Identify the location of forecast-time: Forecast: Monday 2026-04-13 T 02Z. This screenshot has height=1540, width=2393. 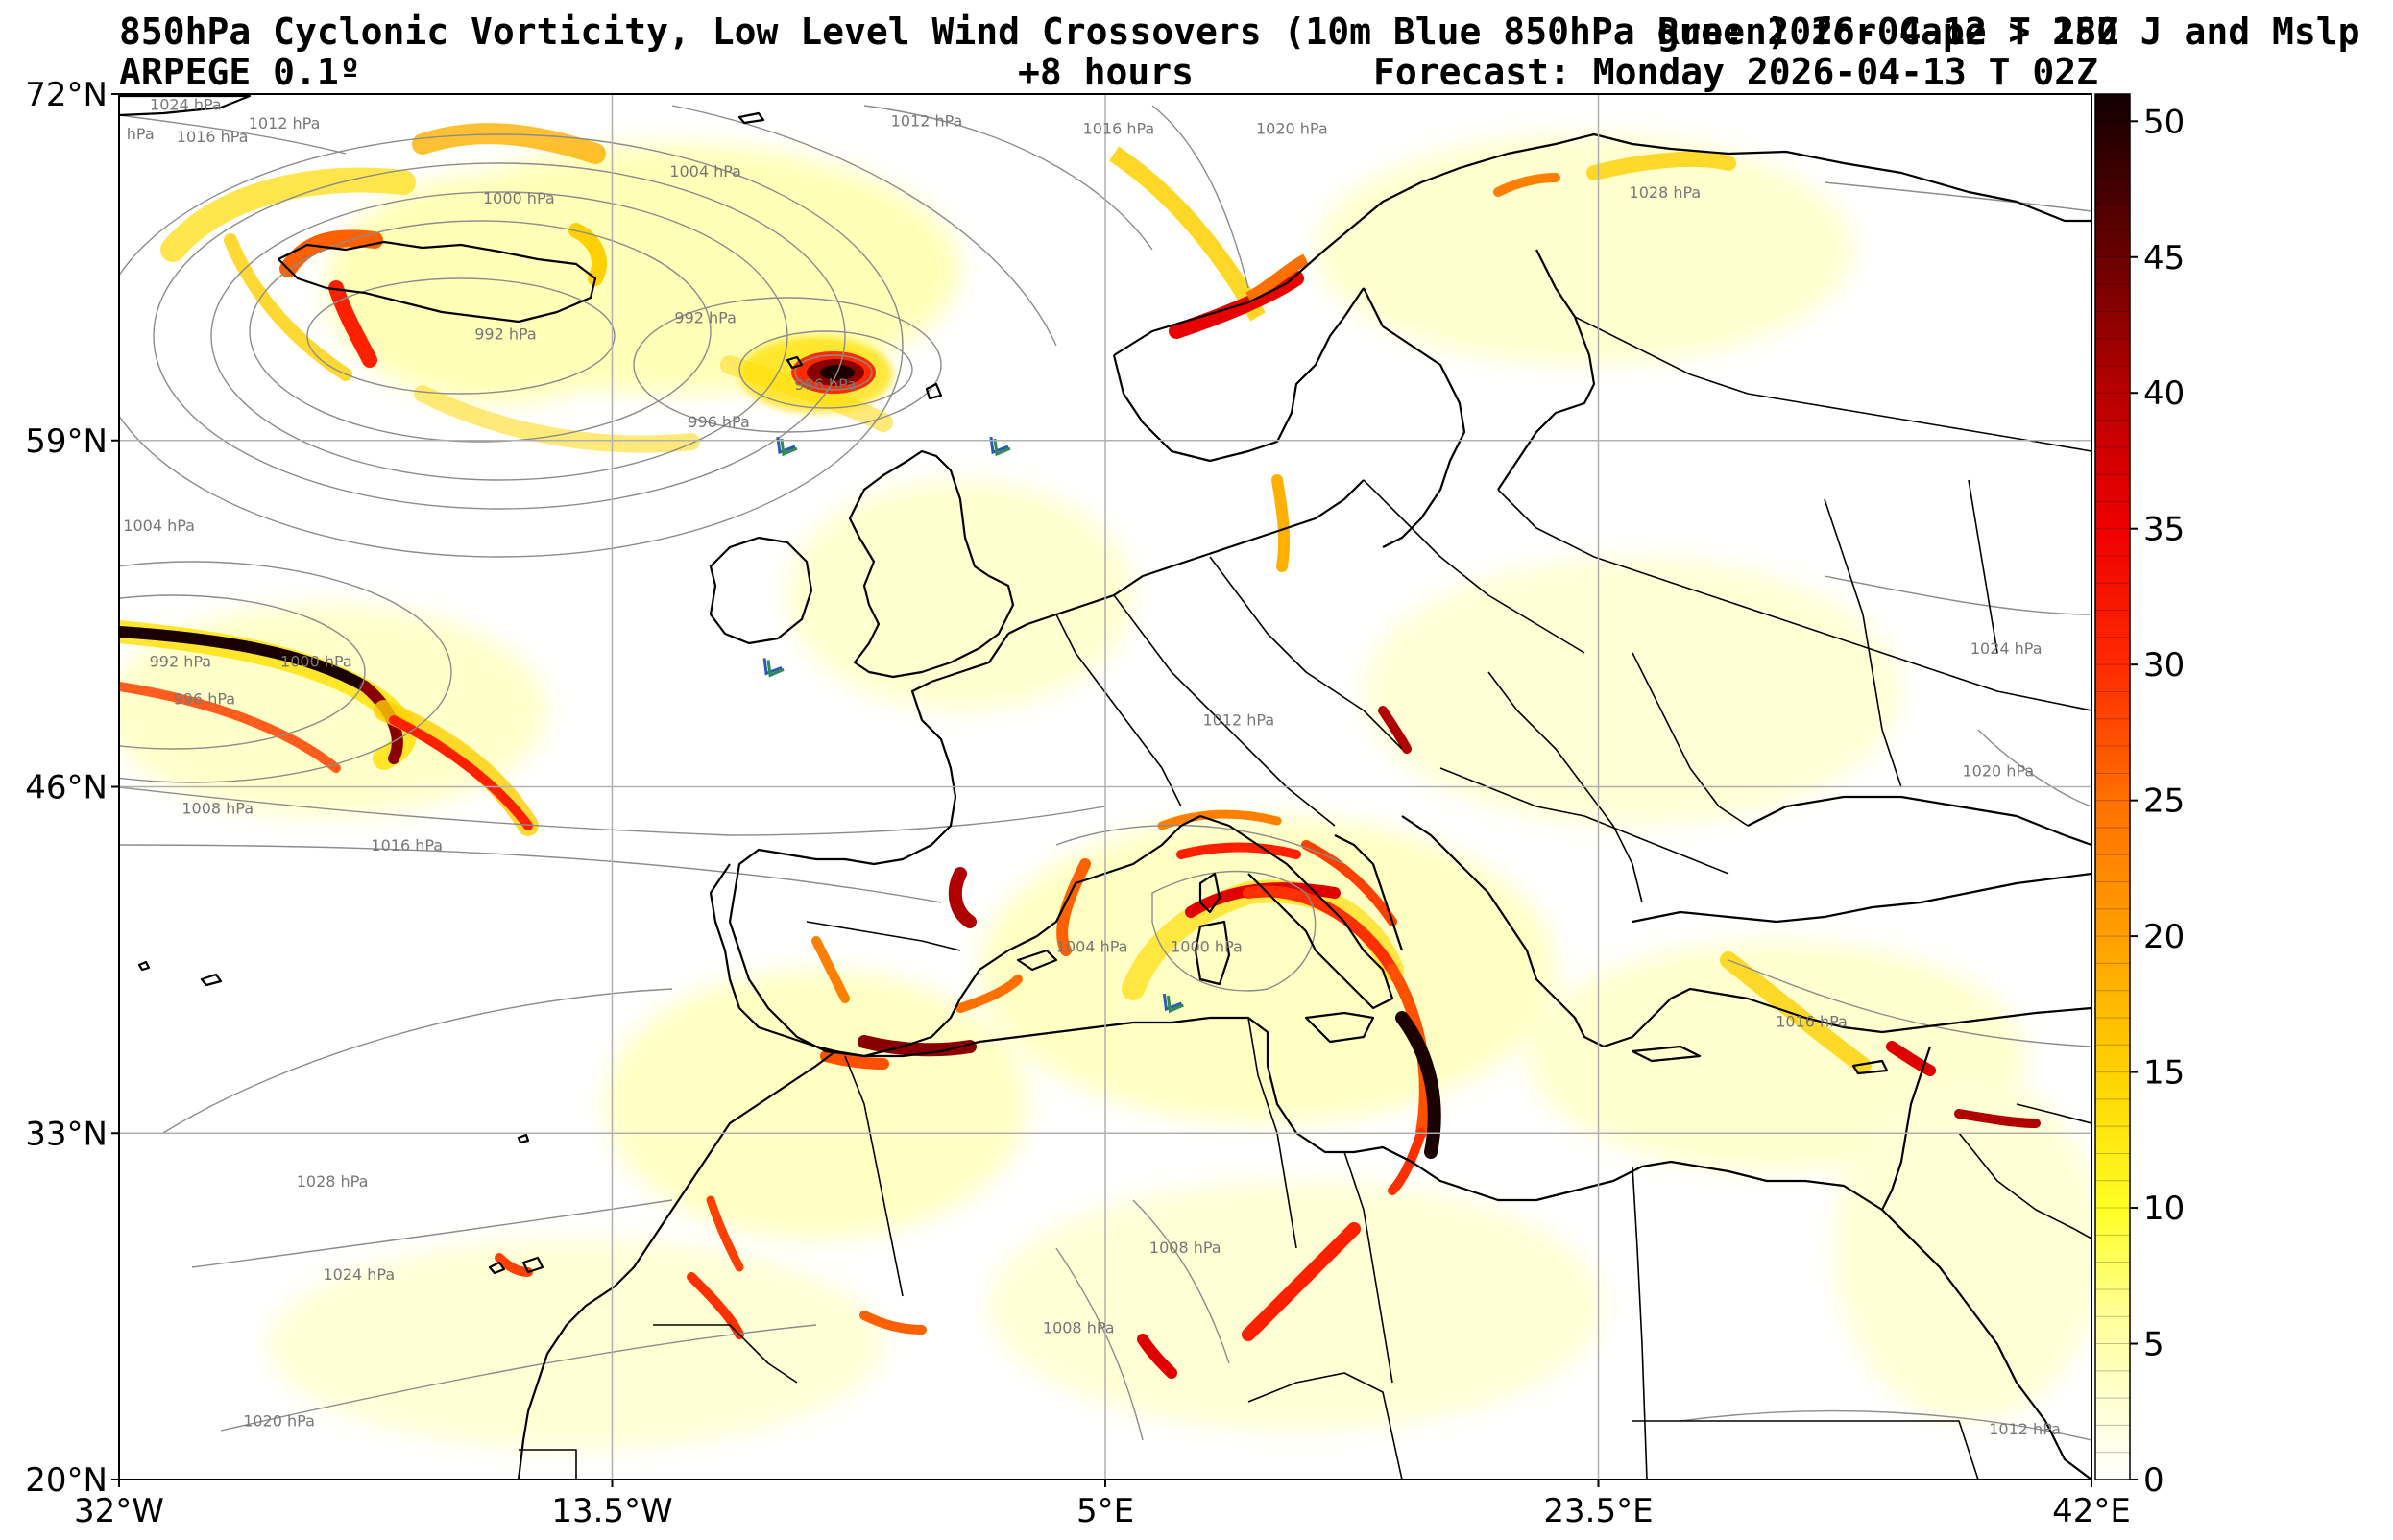
(1735, 72).